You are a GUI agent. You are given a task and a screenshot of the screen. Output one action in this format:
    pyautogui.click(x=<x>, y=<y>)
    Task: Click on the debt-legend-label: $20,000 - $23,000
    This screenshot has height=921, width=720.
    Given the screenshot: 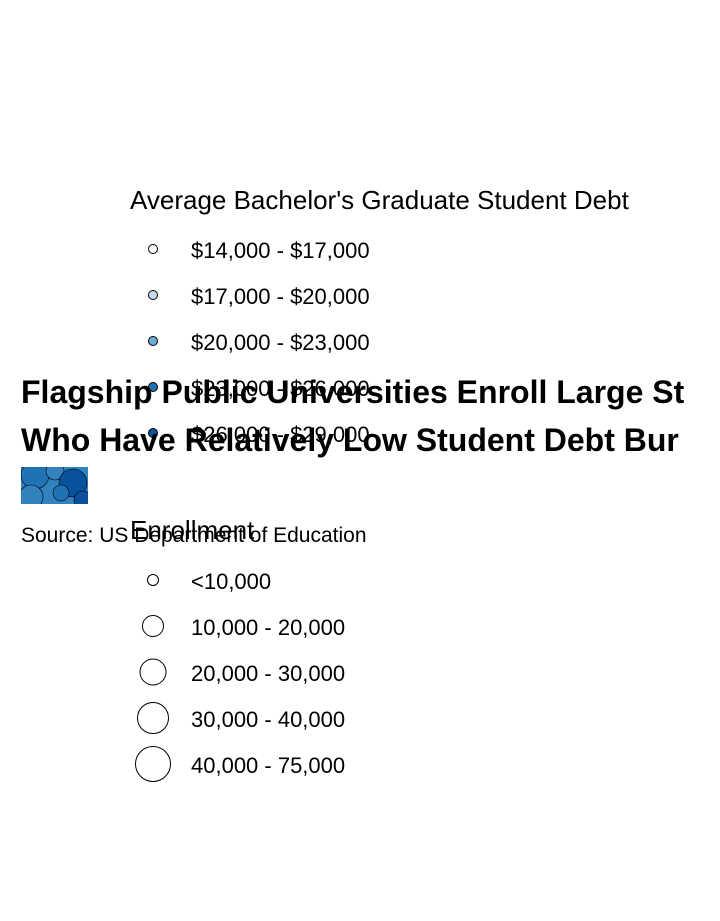 What is the action you would take?
    pyautogui.click(x=280, y=342)
    